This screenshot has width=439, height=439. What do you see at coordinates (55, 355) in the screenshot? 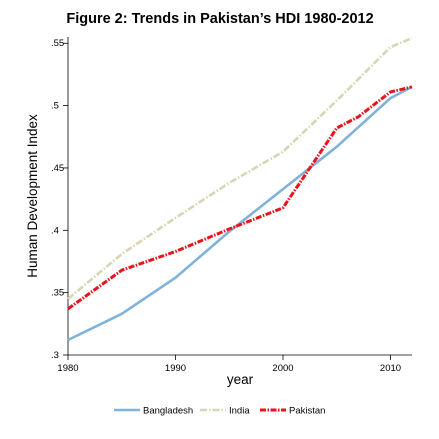
I see `y-tick-label: .3` at bounding box center [55, 355].